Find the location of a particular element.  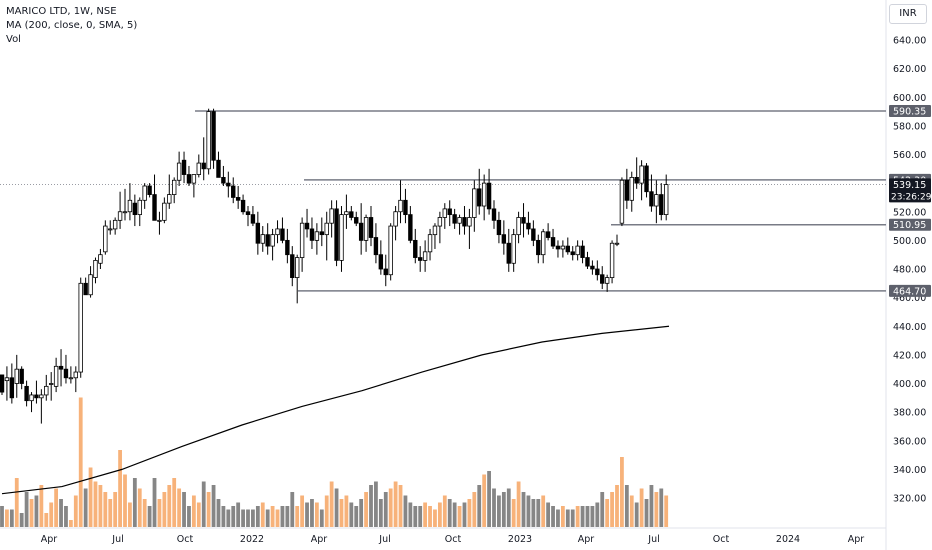

y-tick-label: 620.00 is located at coordinates (909, 69).